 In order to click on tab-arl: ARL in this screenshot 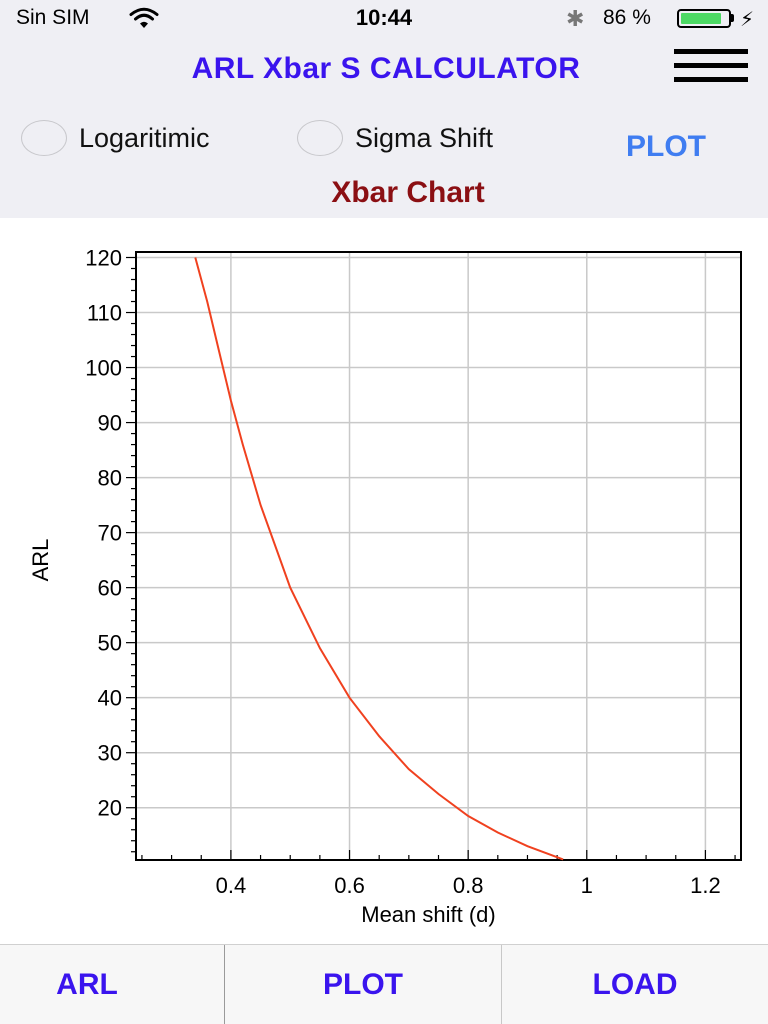, I will do `click(112, 984)`.